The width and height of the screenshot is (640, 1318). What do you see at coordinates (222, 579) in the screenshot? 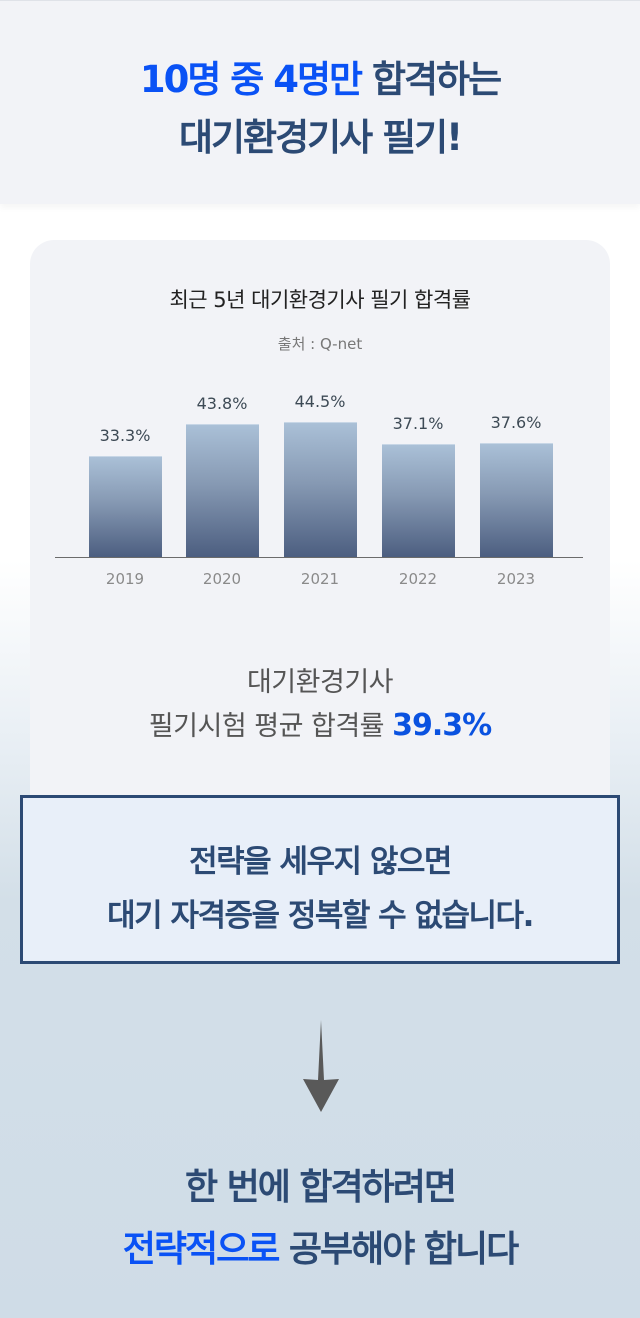
I see `x-tick-label: 2020` at bounding box center [222, 579].